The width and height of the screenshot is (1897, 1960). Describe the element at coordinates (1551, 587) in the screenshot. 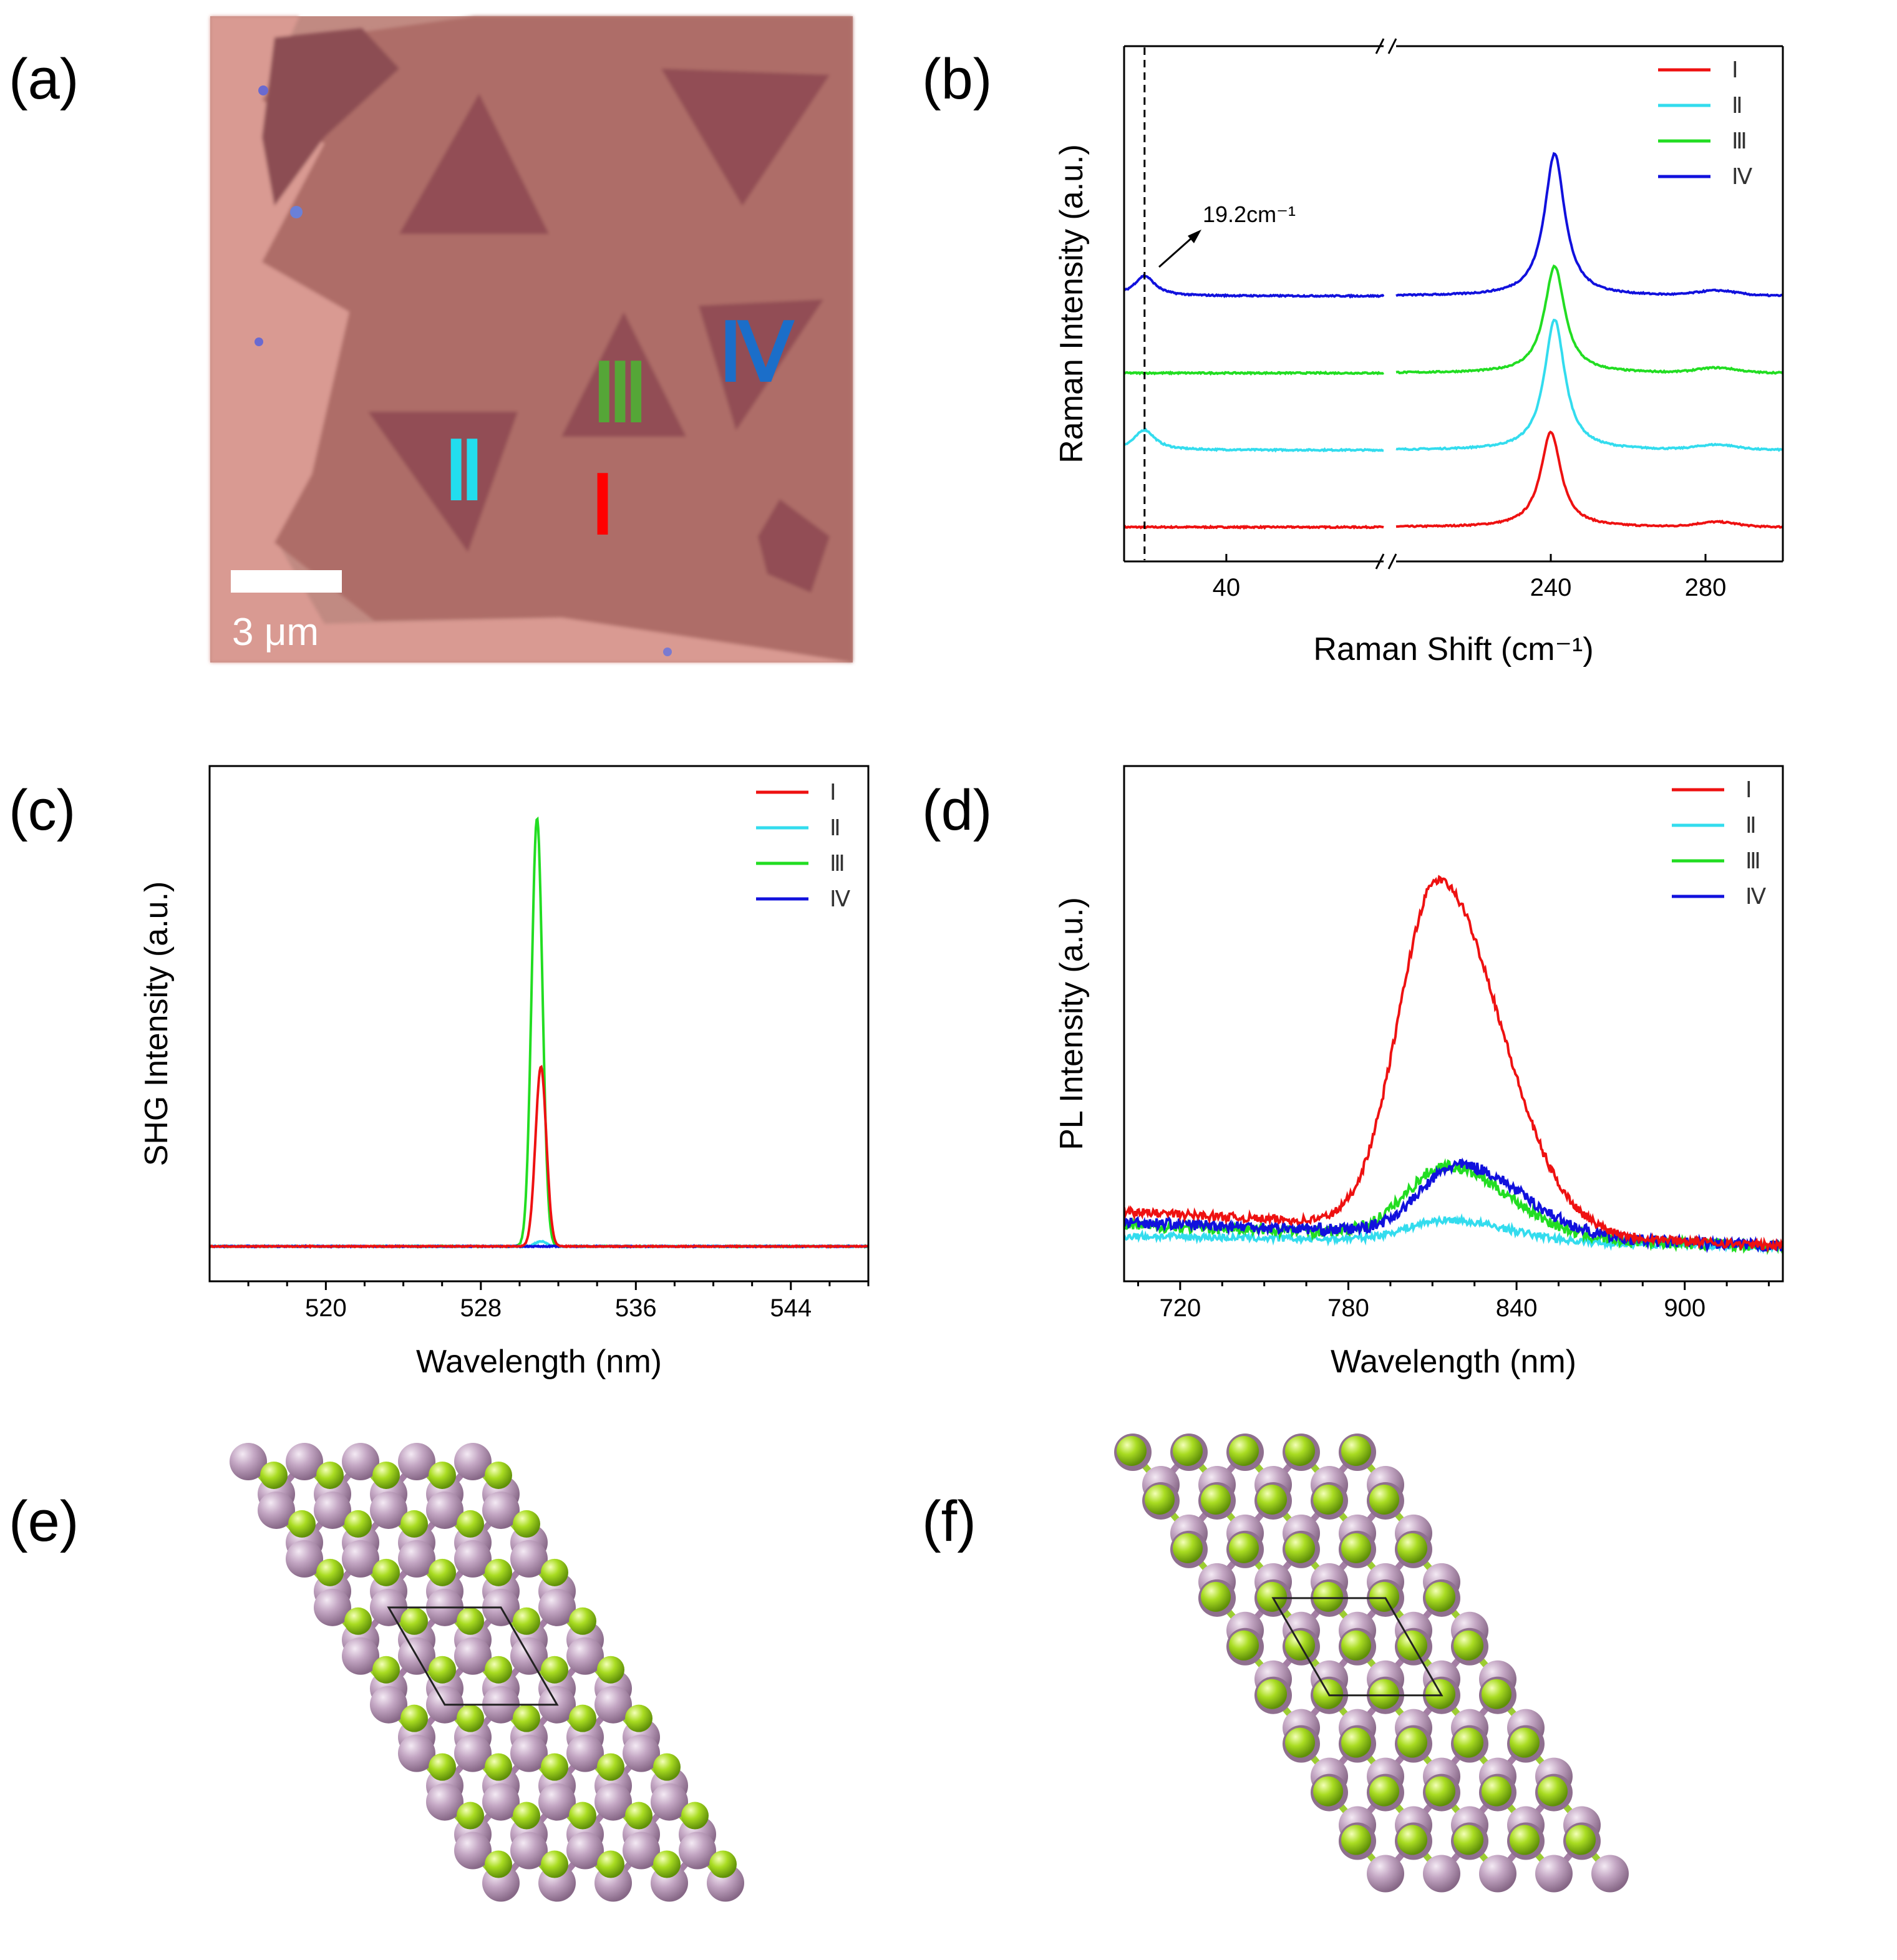

I see `raman-xtick-label-240: 240` at that location.